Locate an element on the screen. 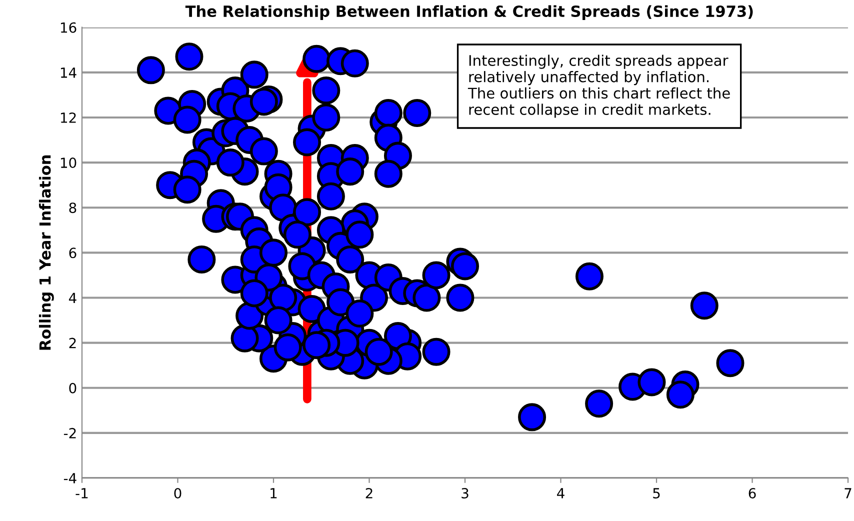 The image size is (854, 521). y-tick-label: 6 is located at coordinates (72, 253).